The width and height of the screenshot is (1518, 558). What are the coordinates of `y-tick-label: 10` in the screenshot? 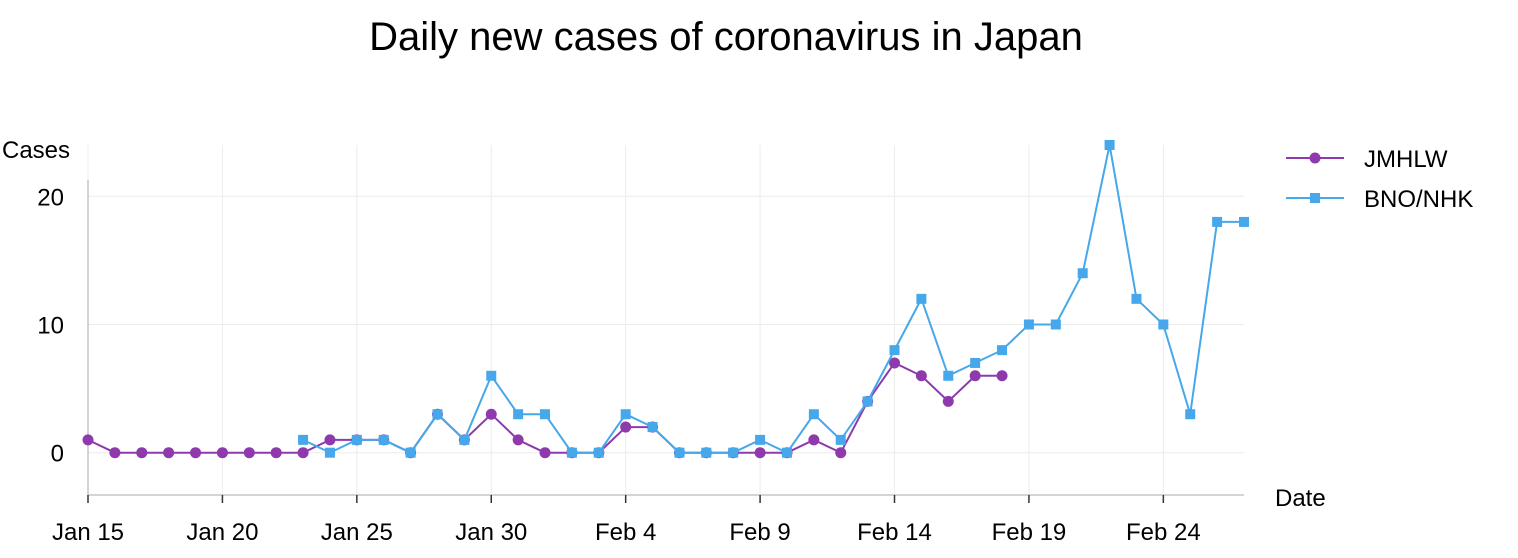 It's located at (50, 325).